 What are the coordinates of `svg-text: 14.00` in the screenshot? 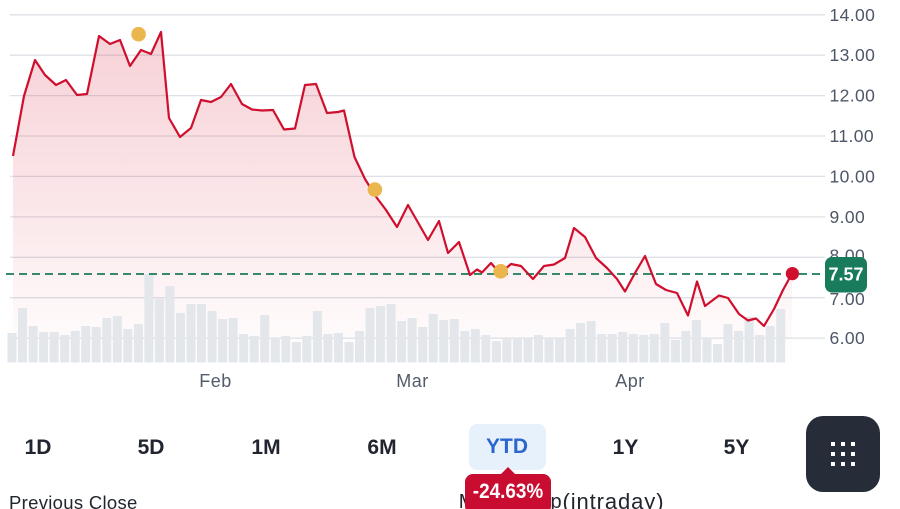 It's located at (853, 15).